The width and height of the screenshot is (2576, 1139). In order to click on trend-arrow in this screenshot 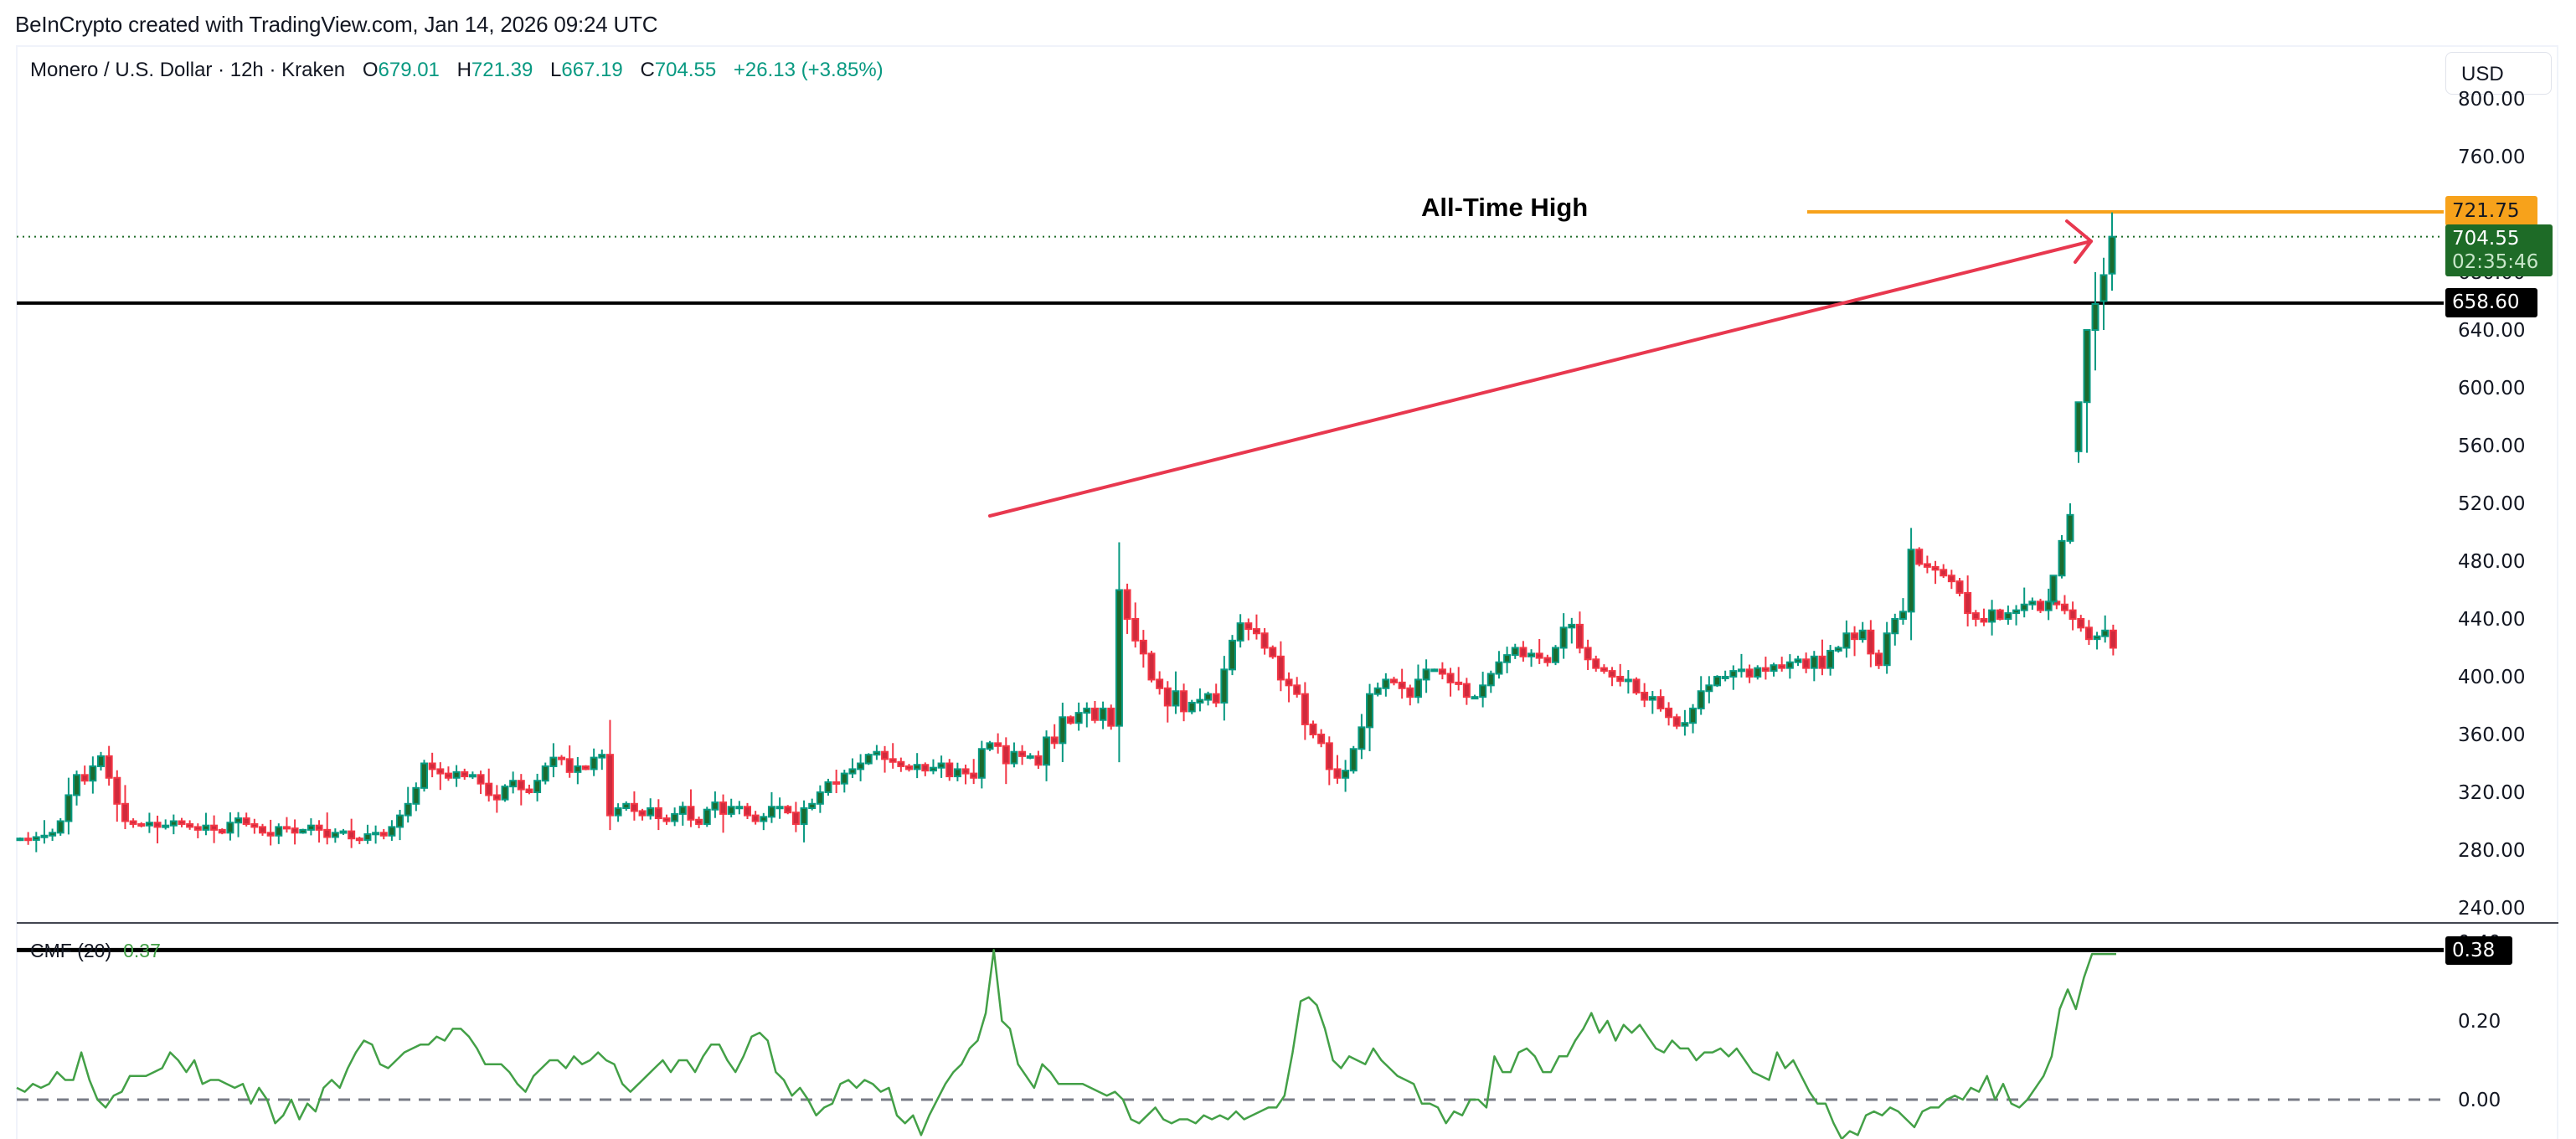, I will do `click(1540, 379)`.